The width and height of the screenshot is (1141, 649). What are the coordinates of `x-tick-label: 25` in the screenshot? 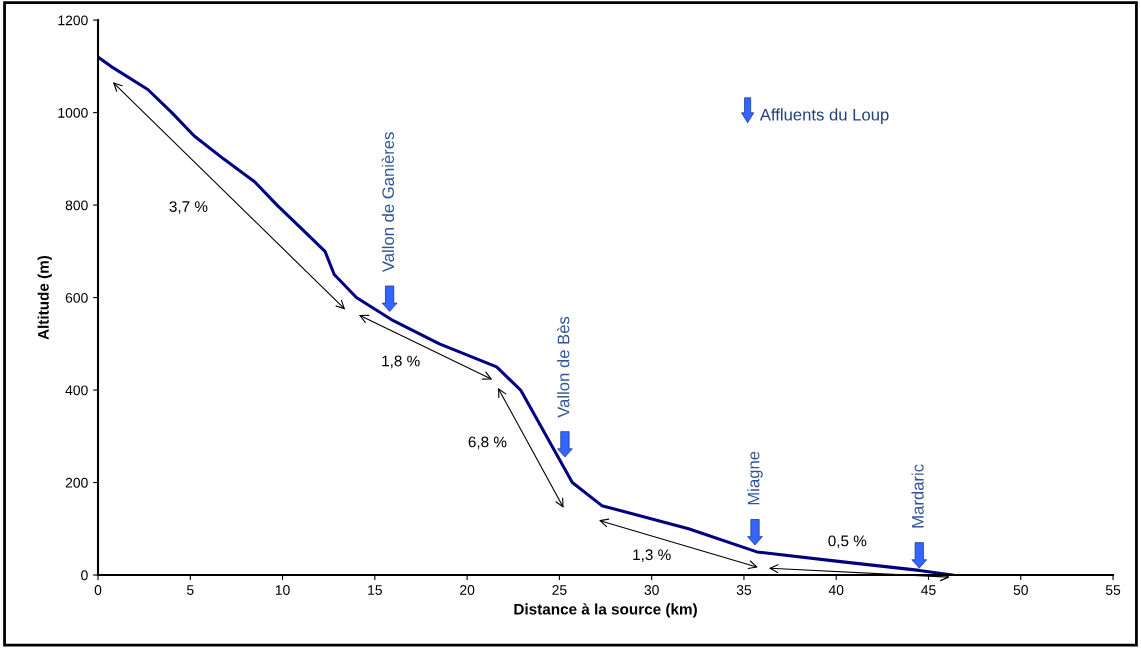 It's located at (559, 590).